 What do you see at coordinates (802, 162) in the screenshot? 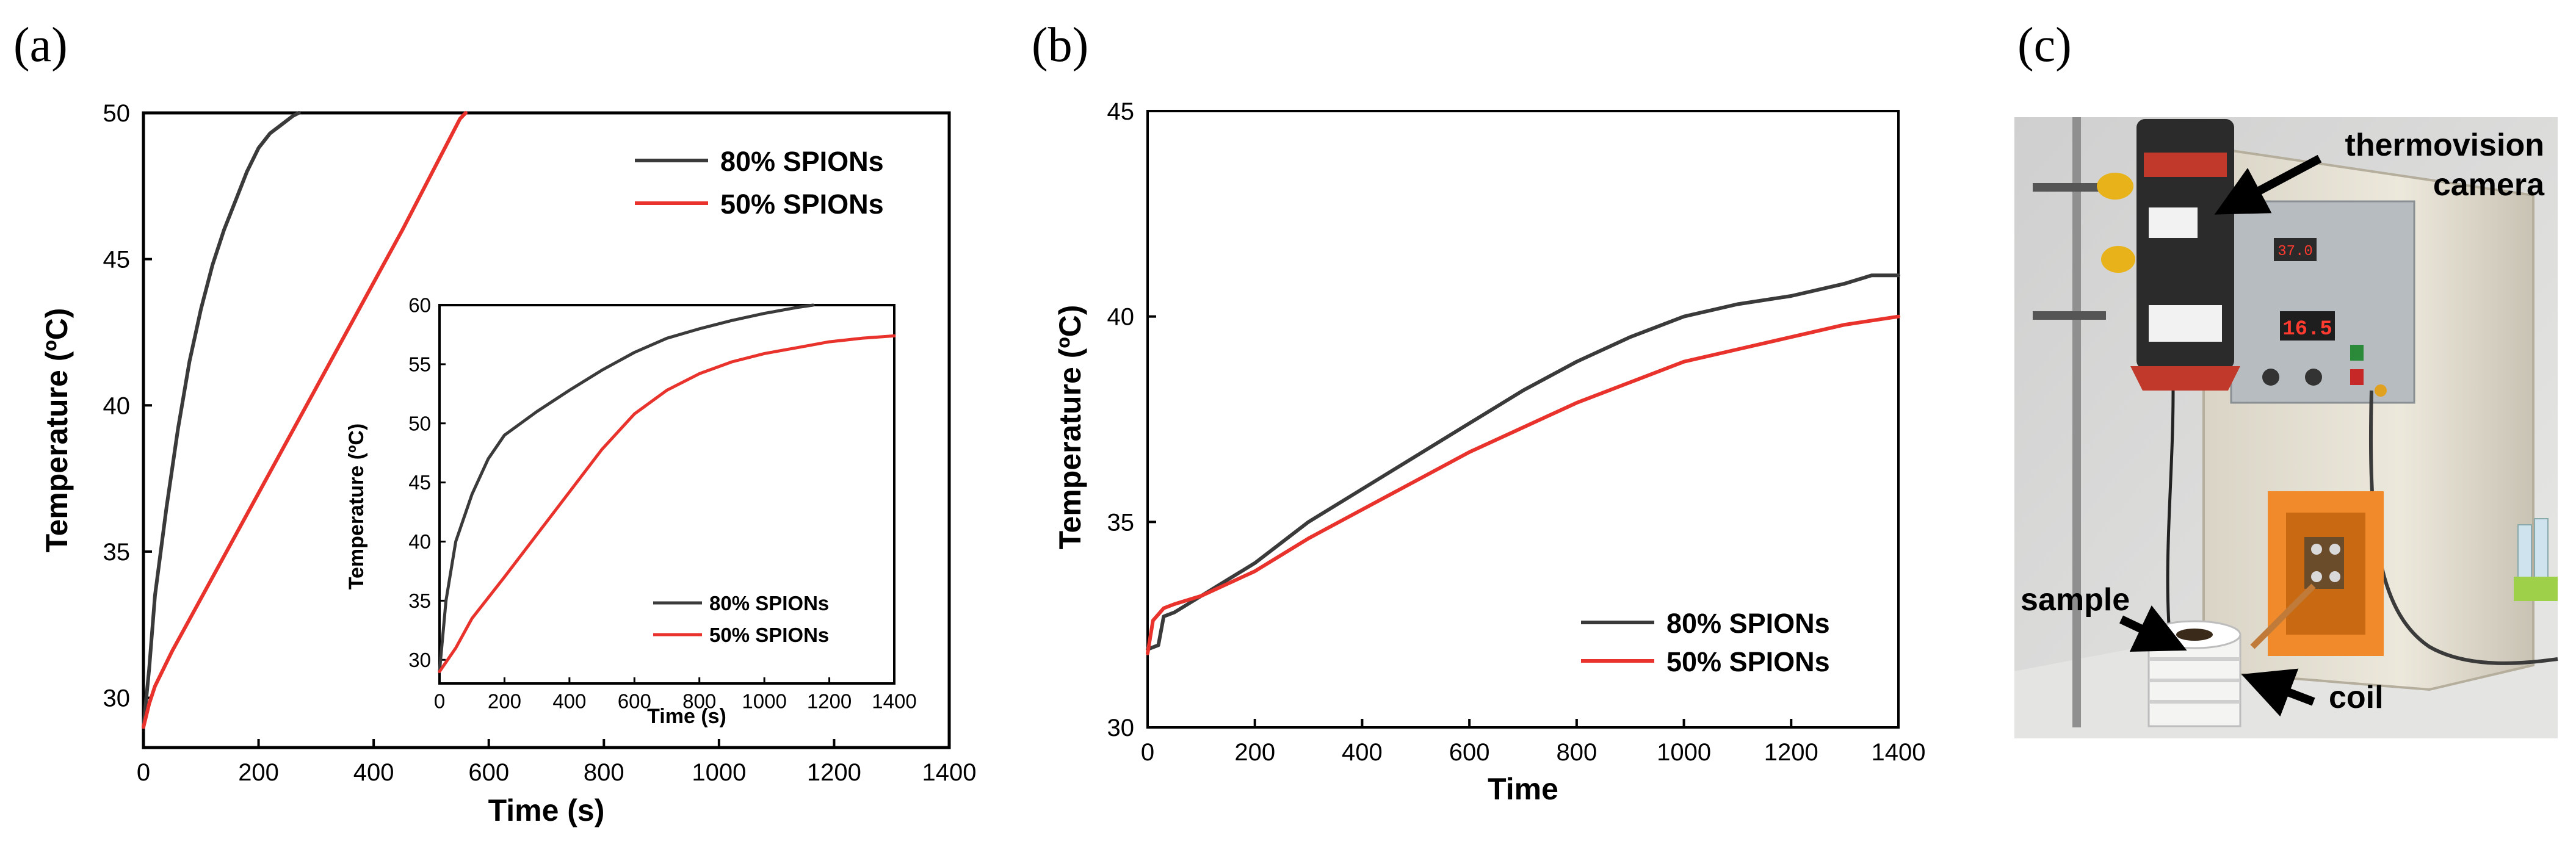
I see `legend-a-label-80: 80% SPIONs` at bounding box center [802, 162].